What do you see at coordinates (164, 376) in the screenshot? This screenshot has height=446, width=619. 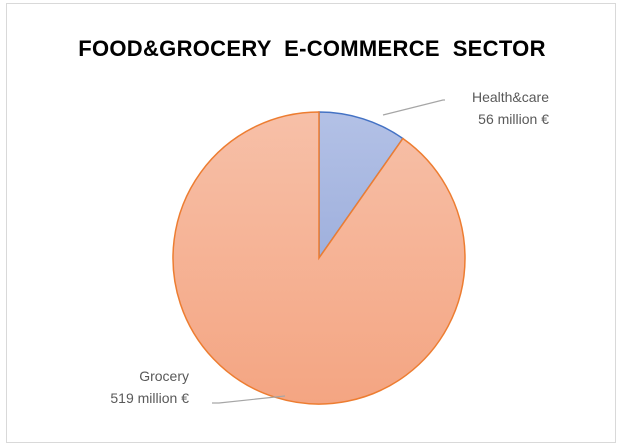 I see `data-label-category: Grocery` at bounding box center [164, 376].